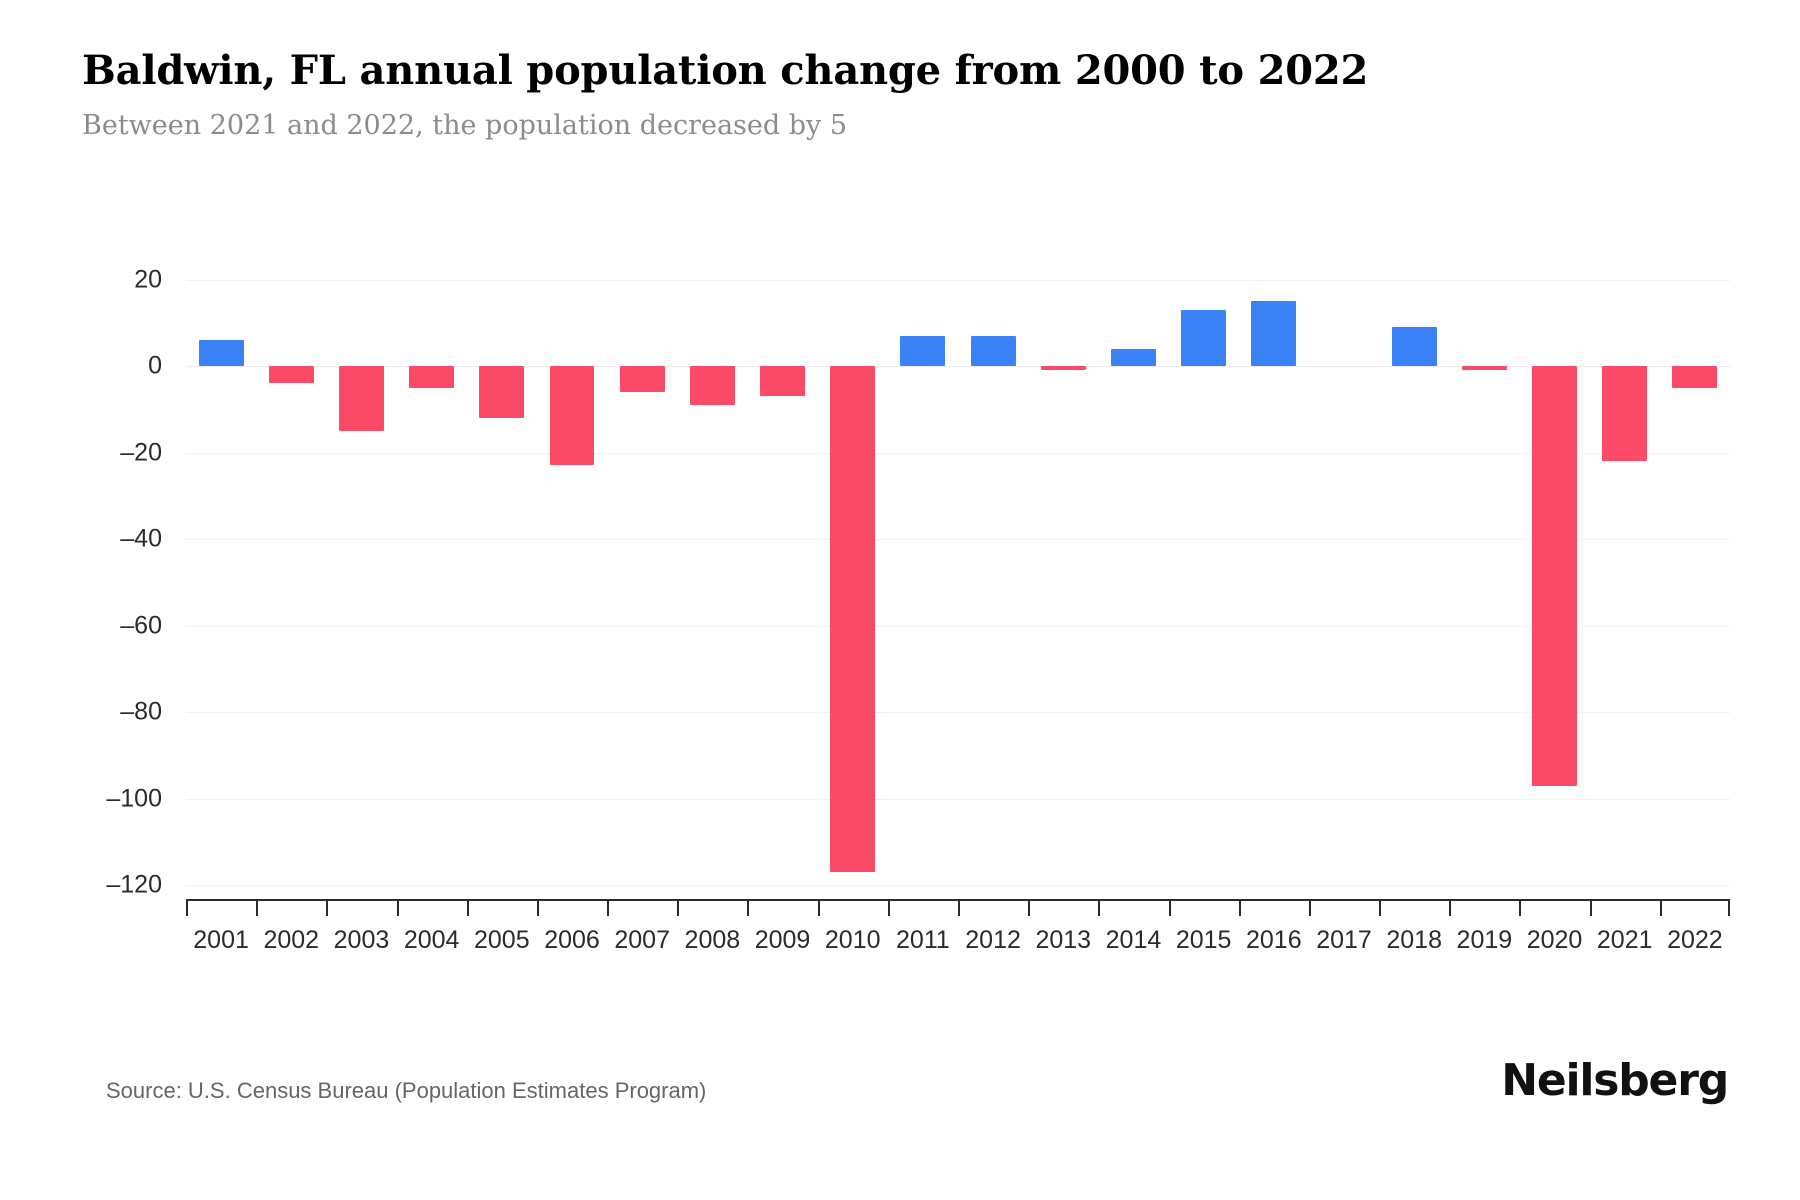  Describe the element at coordinates (1063, 940) in the screenshot. I see `x-axis-tick-label: 2013` at that location.